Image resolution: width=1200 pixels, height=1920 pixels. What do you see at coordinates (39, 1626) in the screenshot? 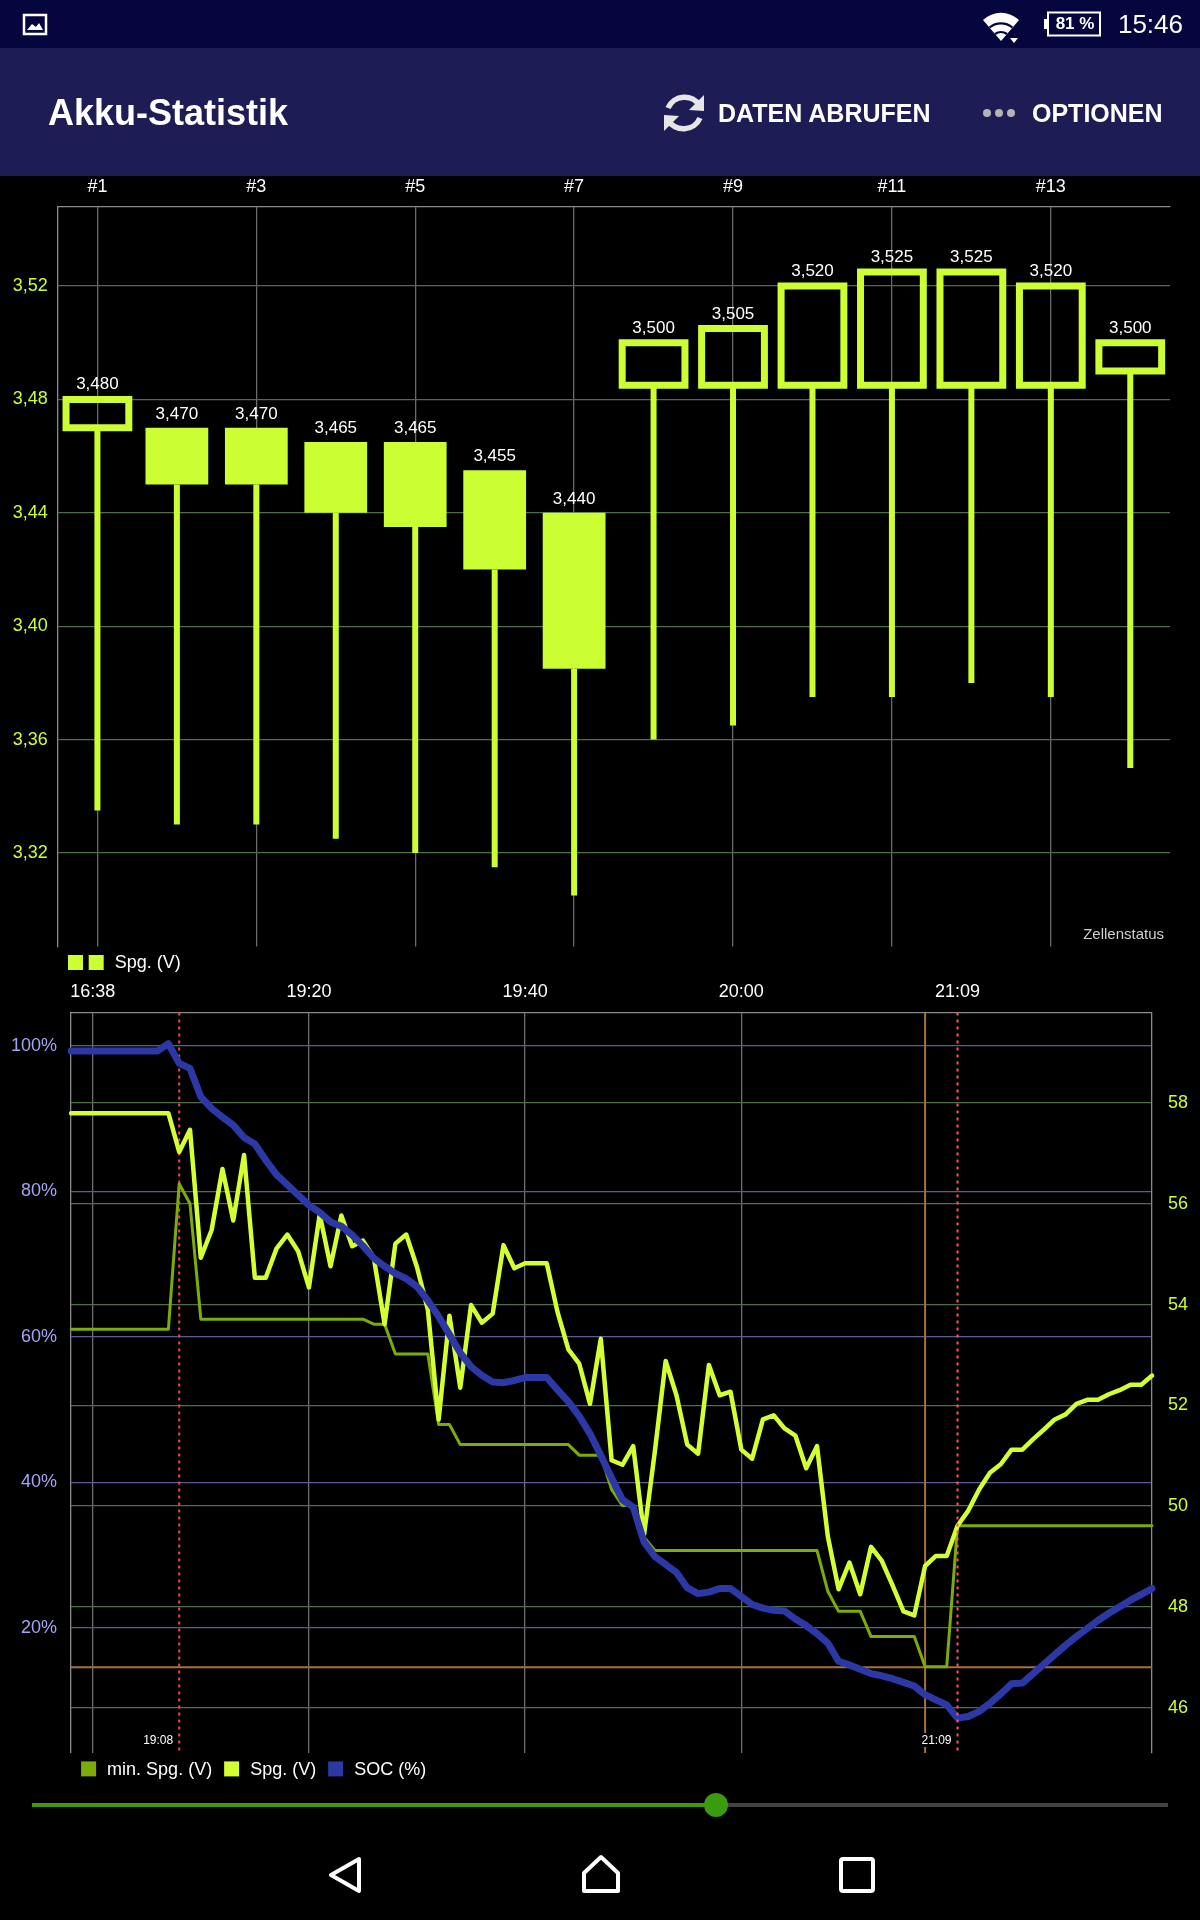
I see `y-tick-label: 20%` at bounding box center [39, 1626].